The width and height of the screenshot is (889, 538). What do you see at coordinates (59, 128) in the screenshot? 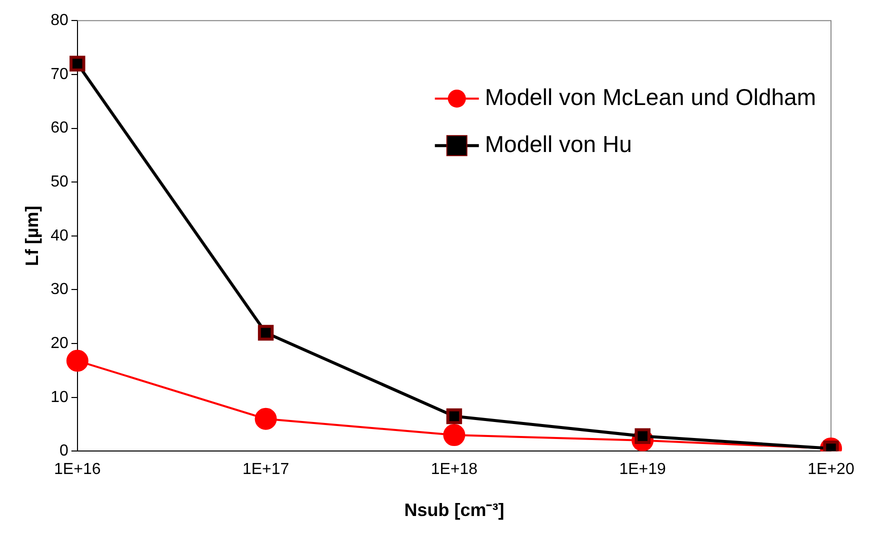
I see `y-tick-label: 60` at bounding box center [59, 128].